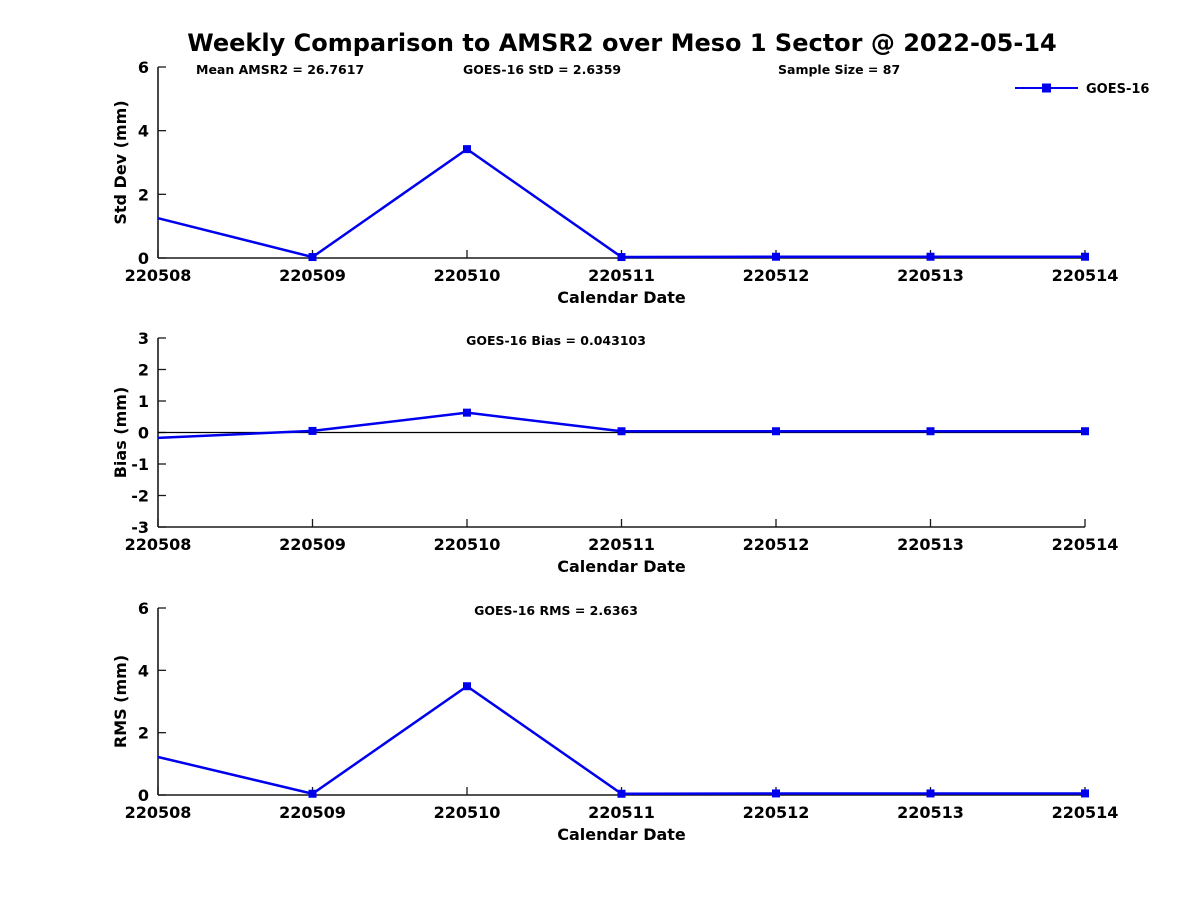  What do you see at coordinates (1117, 89) in the screenshot?
I see `legend-label: GOES-16` at bounding box center [1117, 89].